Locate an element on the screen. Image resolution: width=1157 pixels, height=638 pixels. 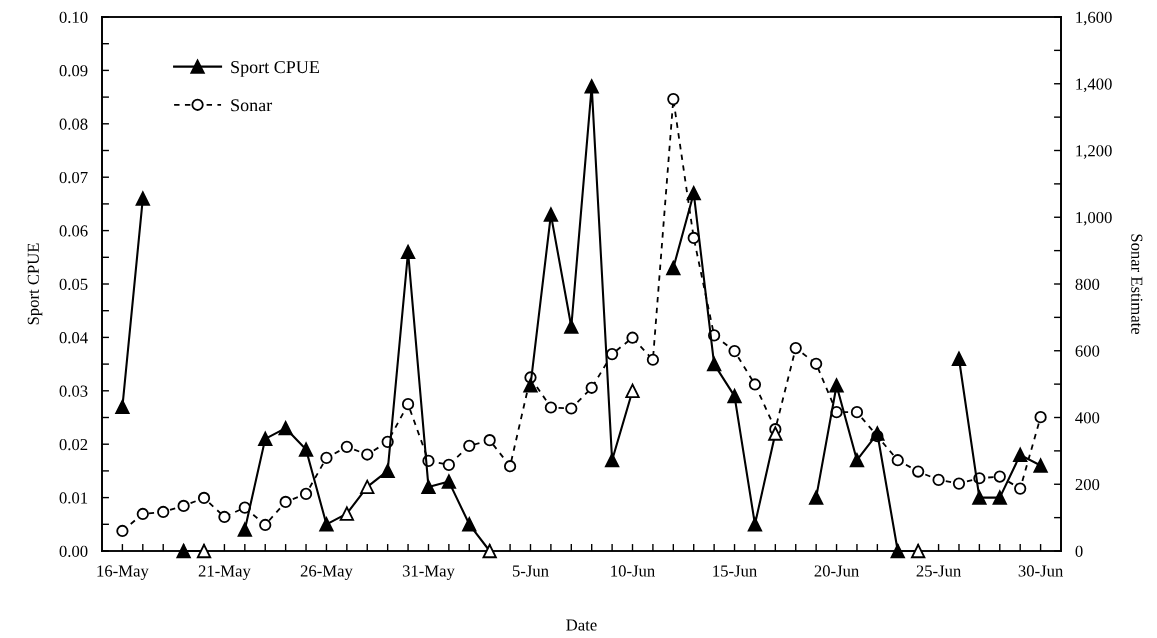
x-tick-label: 30-Jun is located at coordinates (1041, 571).